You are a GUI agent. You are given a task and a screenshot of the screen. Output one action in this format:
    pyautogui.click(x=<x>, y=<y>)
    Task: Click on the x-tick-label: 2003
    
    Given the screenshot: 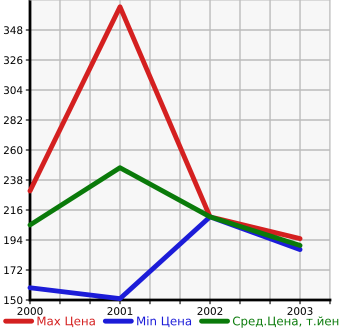 What is the action you would take?
    pyautogui.click(x=300, y=311)
    